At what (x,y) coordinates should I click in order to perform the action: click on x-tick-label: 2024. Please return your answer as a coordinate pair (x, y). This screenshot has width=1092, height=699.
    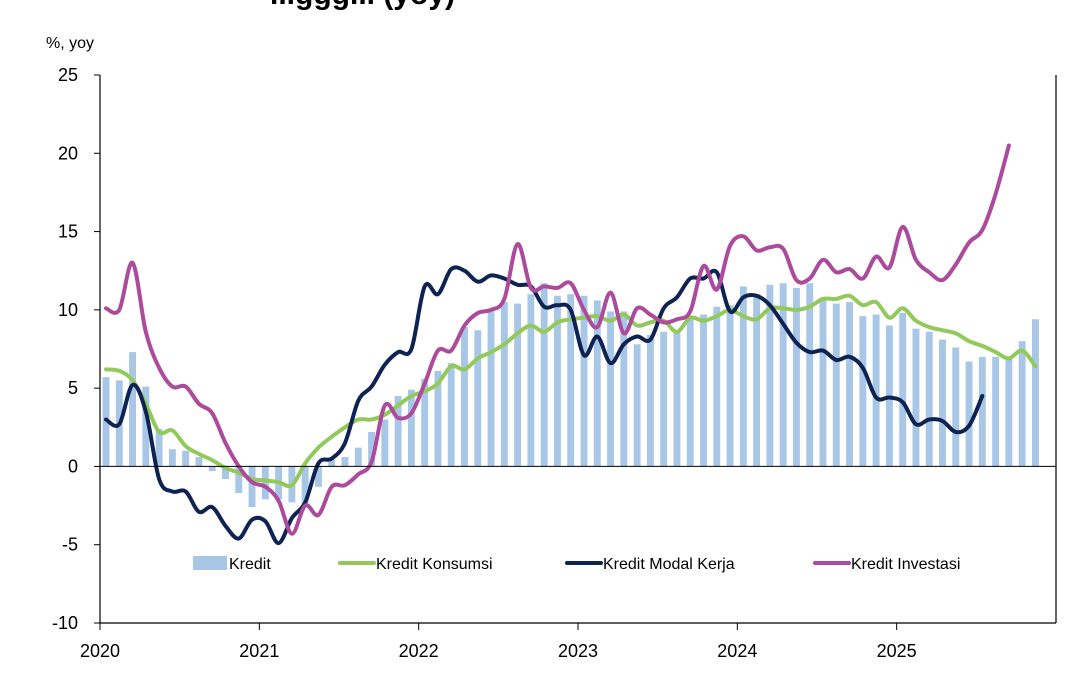
    Looking at the image, I should click on (737, 651).